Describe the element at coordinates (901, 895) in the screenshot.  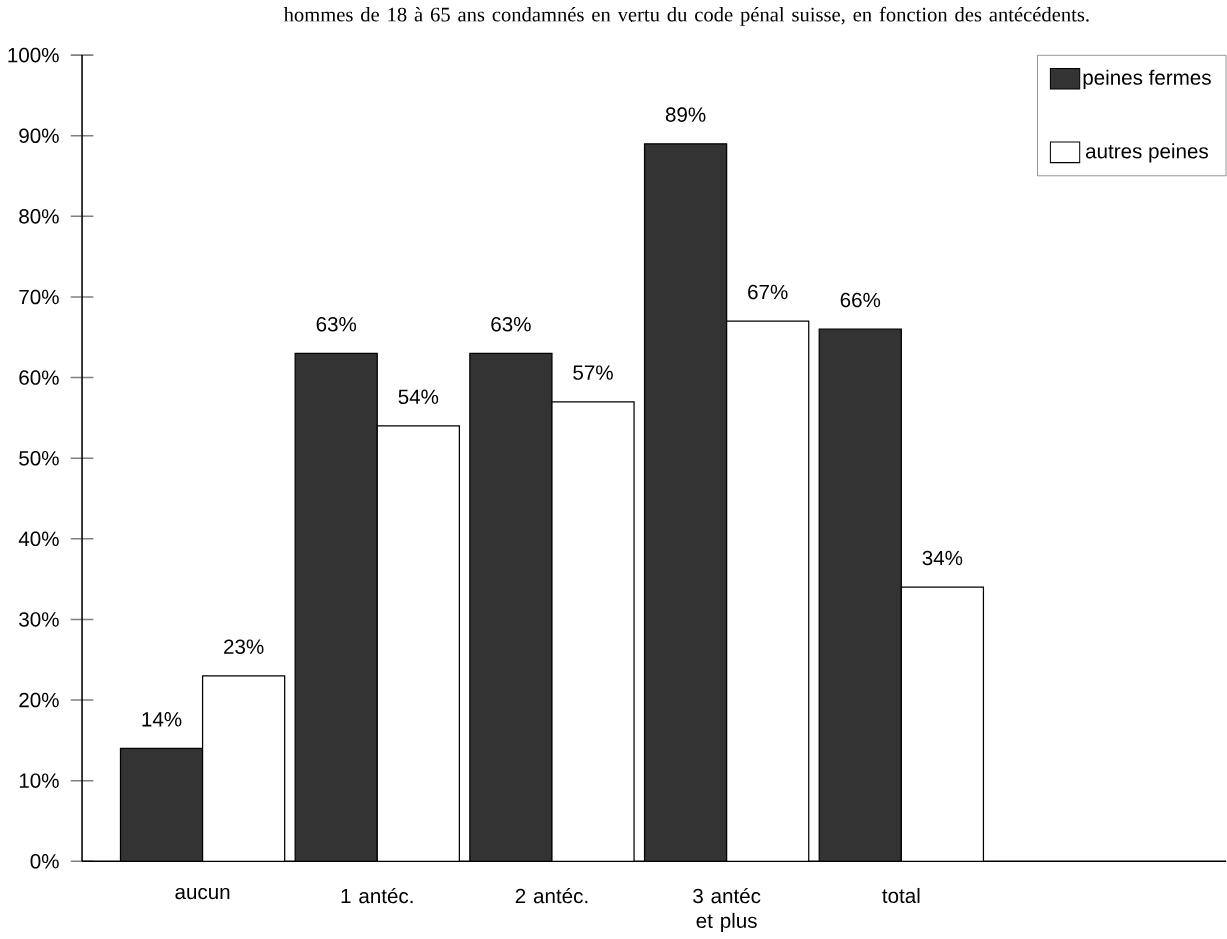
I see `x-tick-label: total` at that location.